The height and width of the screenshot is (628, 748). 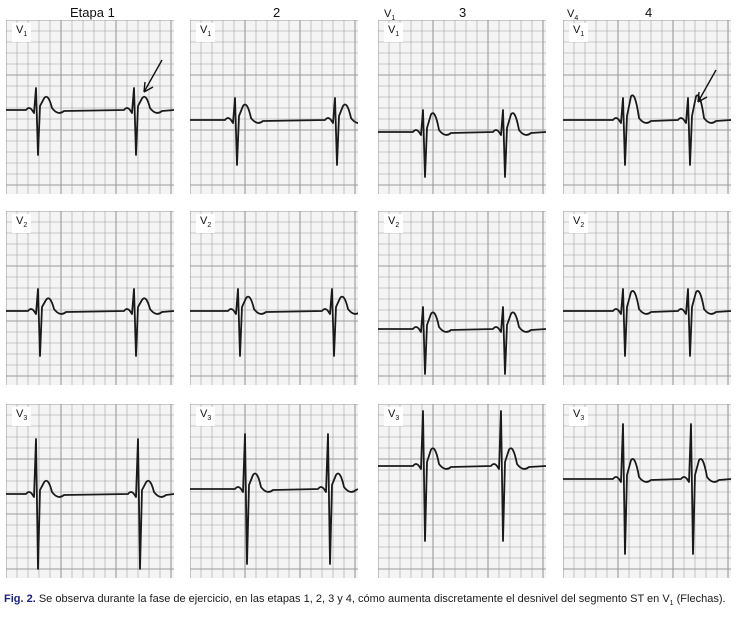 What do you see at coordinates (463, 12) in the screenshot?
I see `stage-label-3: 3` at bounding box center [463, 12].